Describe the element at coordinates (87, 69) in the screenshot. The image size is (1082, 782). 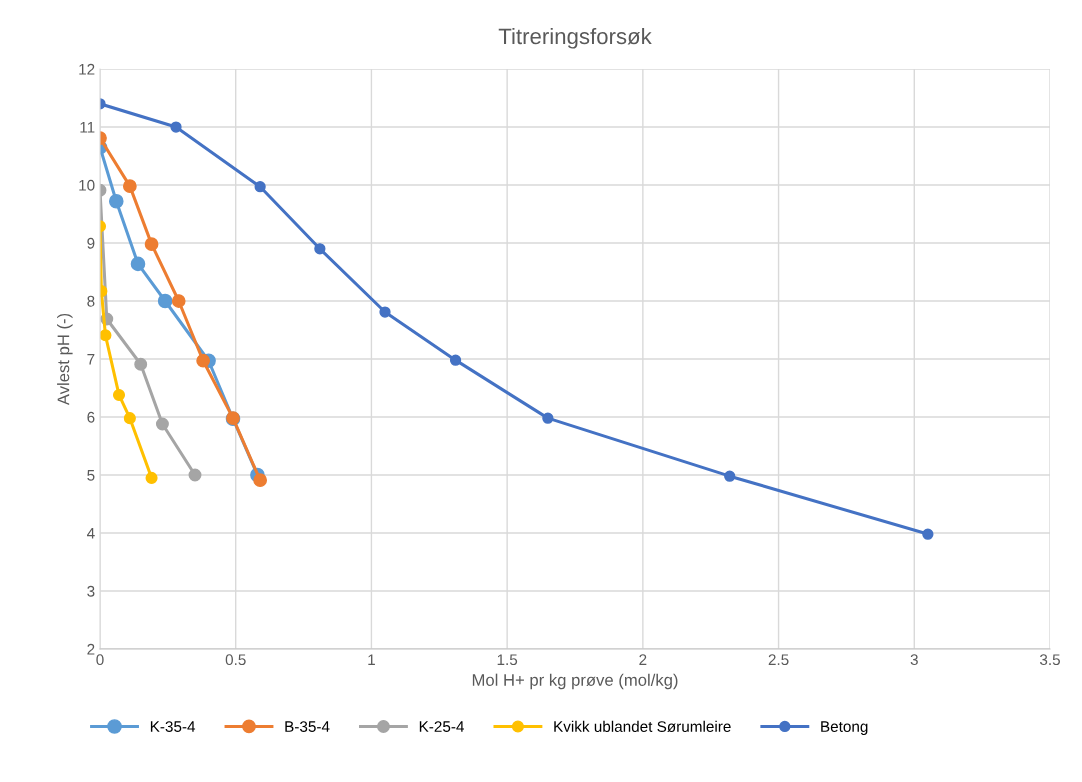
I see `y-tick-label: 12` at that location.